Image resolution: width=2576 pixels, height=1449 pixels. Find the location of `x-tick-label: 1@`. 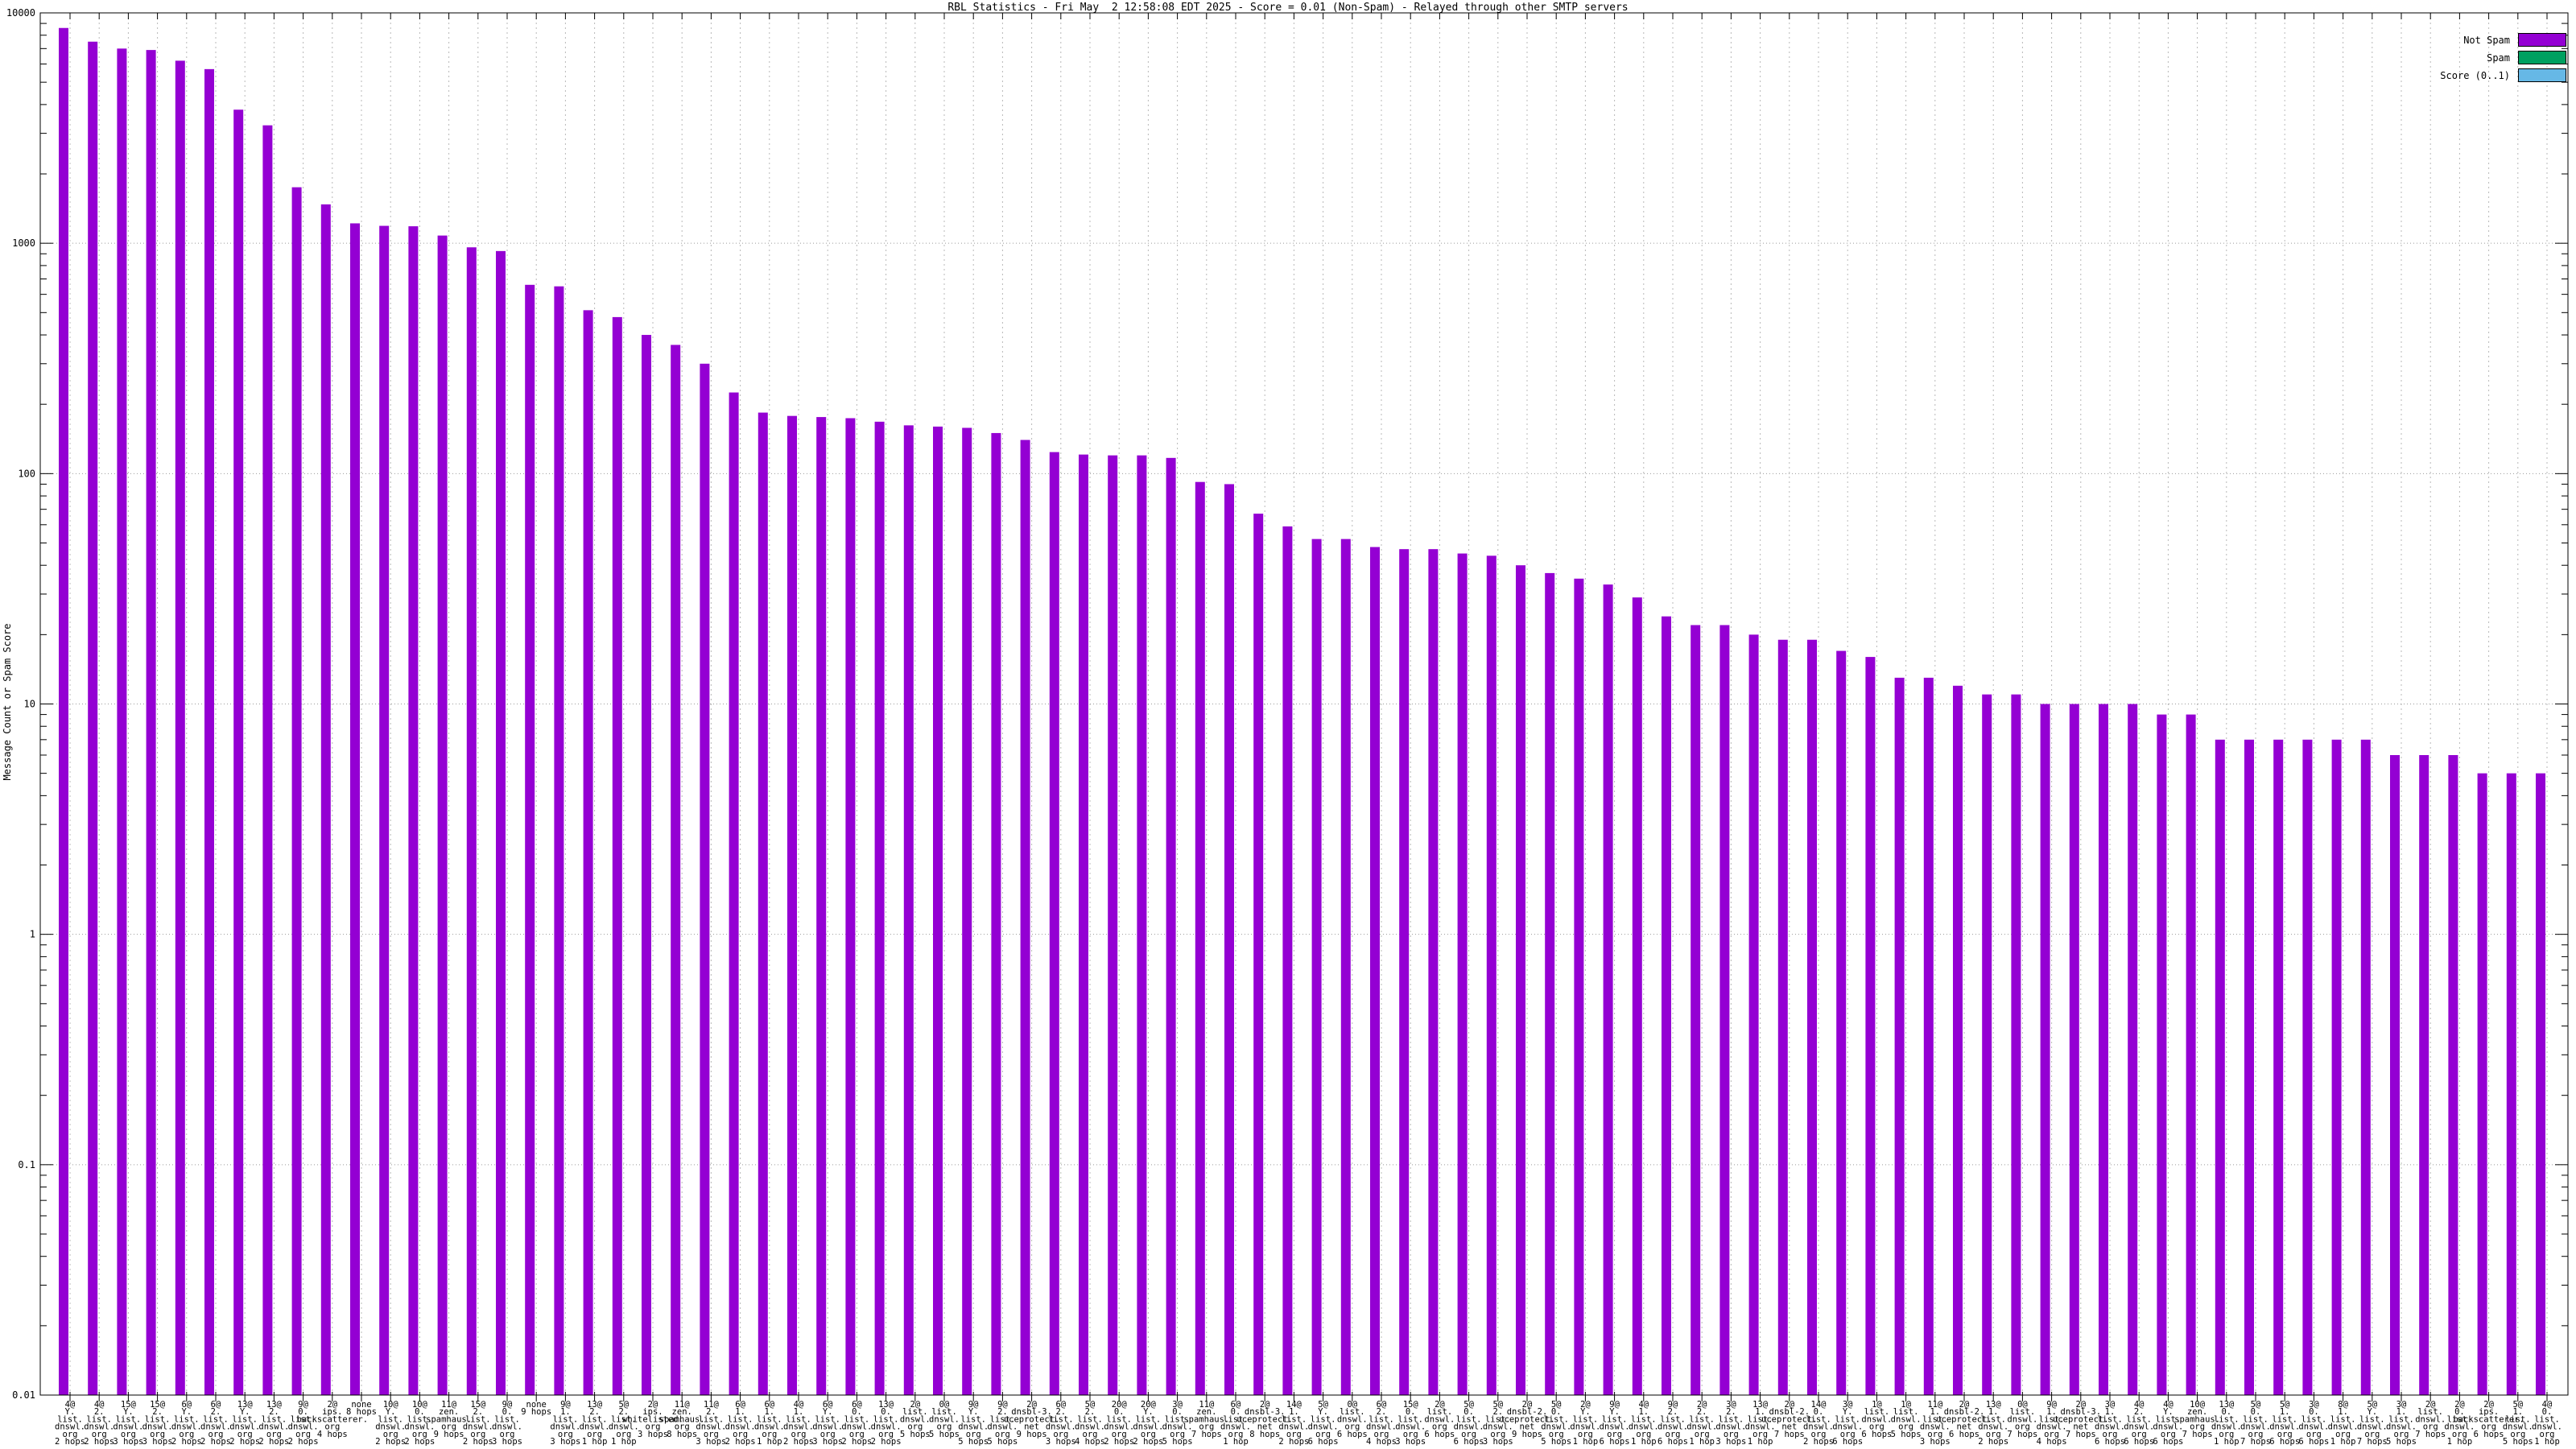

x-tick-label: 1@ is located at coordinates (1877, 1405).